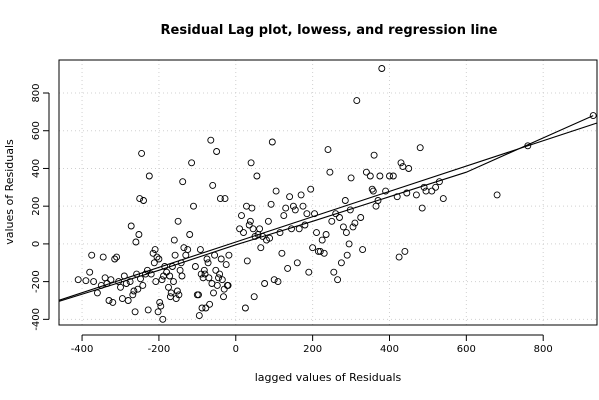 This screenshot has height=400, width=599. I want to click on y-tick-label: -400, so click(36, 319).